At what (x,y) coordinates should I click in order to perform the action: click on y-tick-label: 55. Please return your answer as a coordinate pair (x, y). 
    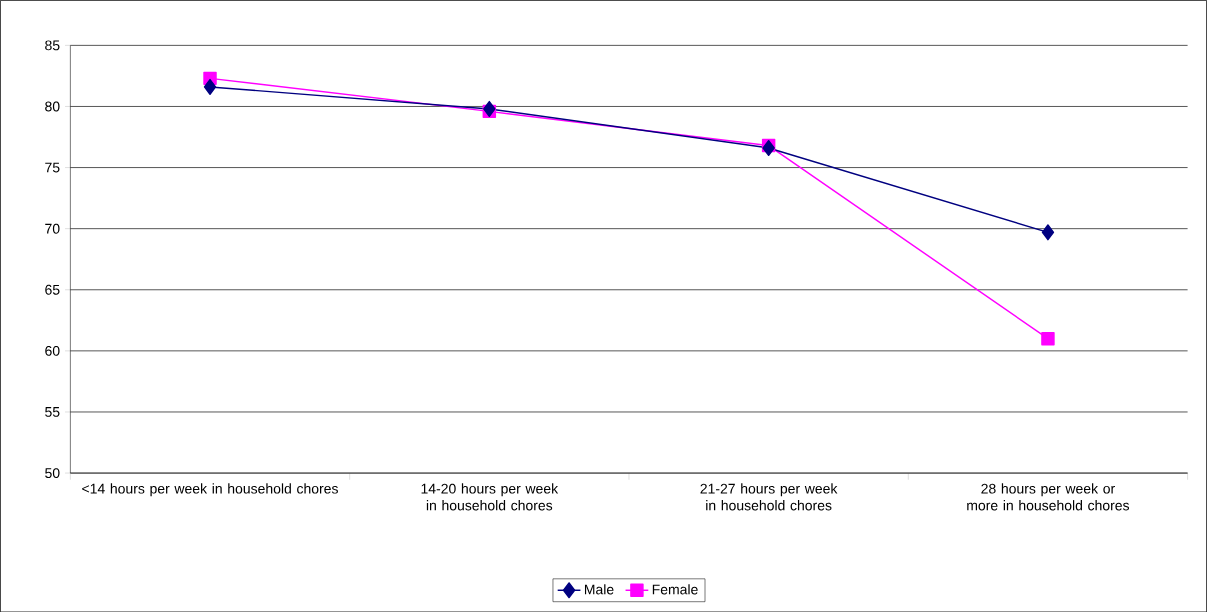
    Looking at the image, I should click on (52, 411).